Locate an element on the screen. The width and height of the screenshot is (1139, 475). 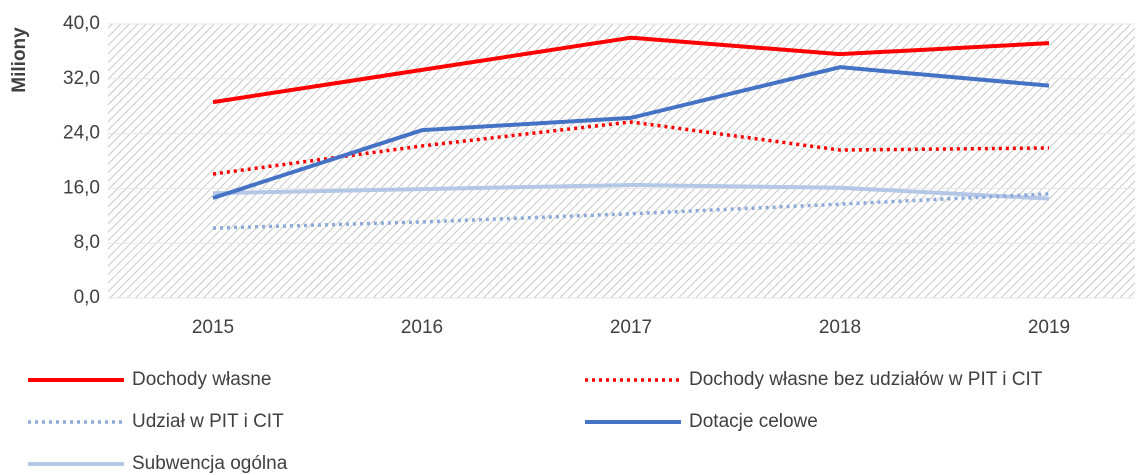
y-tick-label: 16,0 is located at coordinates (81, 187).